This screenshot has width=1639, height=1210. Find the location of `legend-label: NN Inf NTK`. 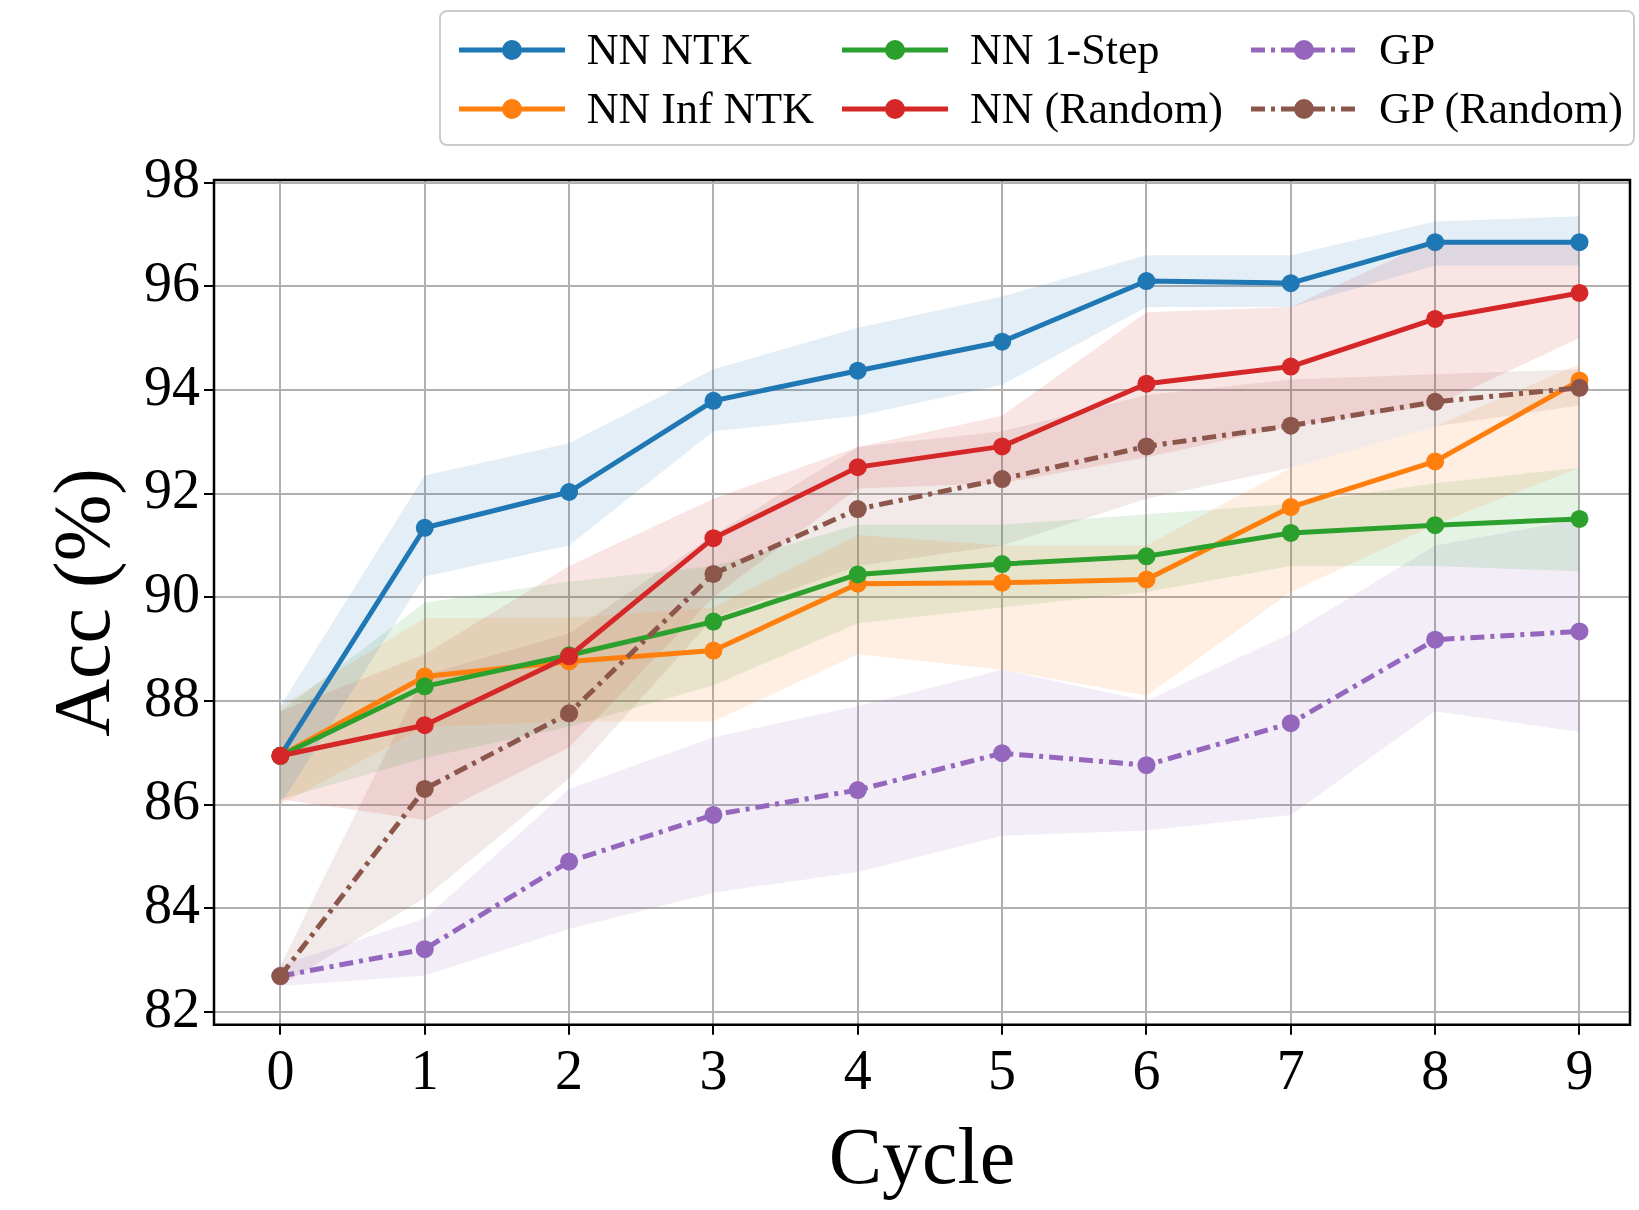

legend-label: NN Inf NTK is located at coordinates (700, 108).